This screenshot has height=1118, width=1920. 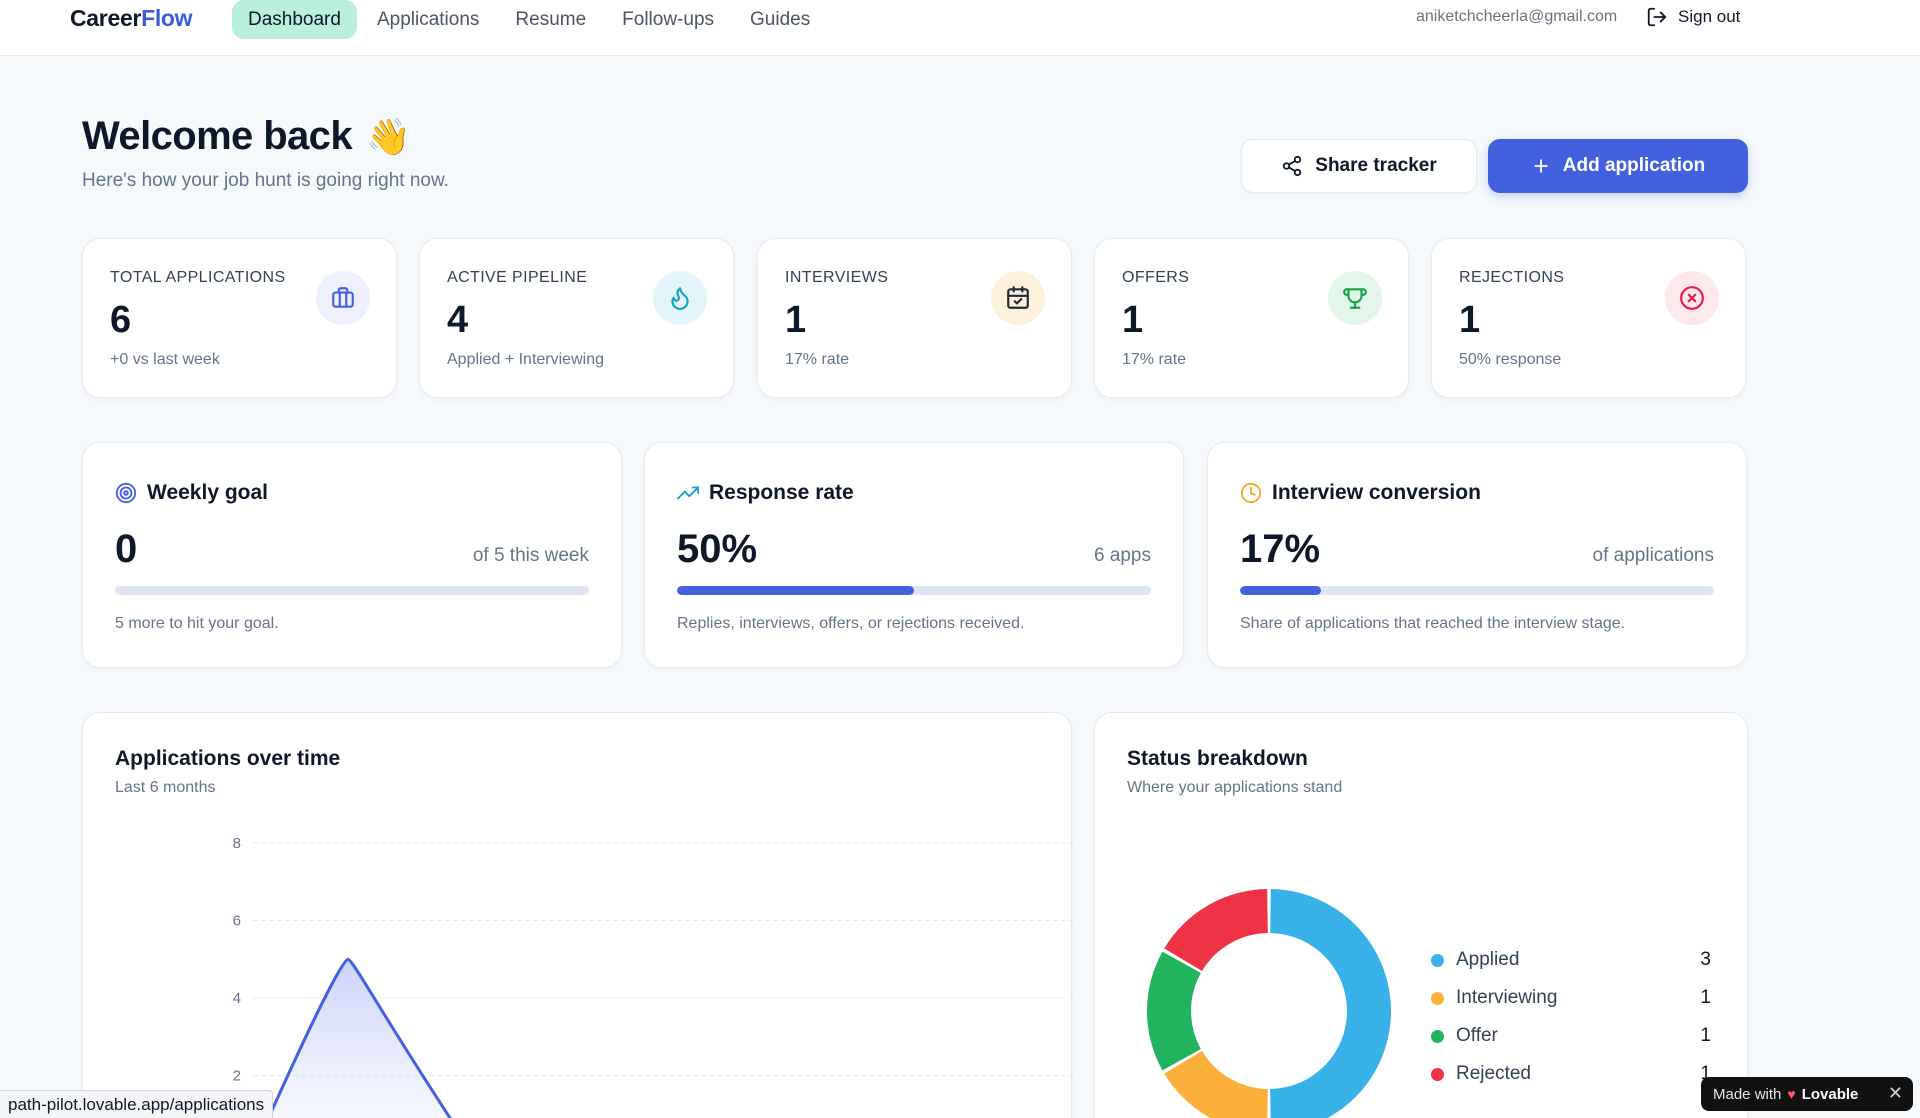 What do you see at coordinates (1376, 165) in the screenshot?
I see `share-tracker-label: Share tracker` at bounding box center [1376, 165].